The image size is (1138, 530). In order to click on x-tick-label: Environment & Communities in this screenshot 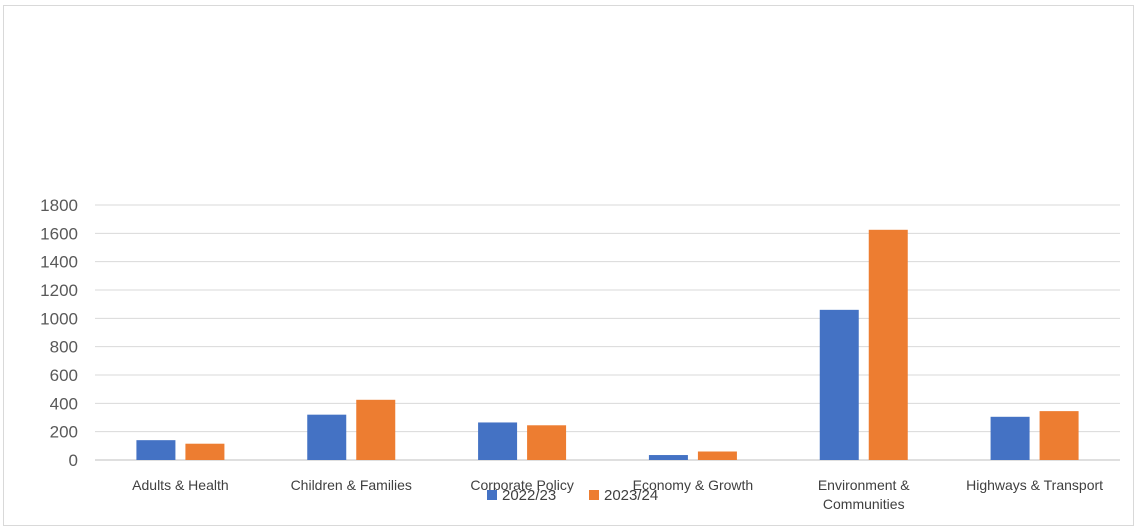, I will do `click(864, 494)`.